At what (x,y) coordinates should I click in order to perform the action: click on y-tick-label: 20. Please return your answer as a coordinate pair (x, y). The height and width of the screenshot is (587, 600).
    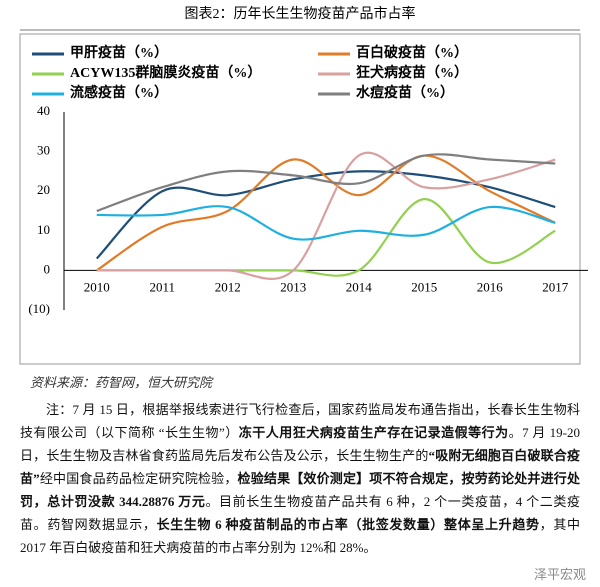
    Looking at the image, I should click on (43, 189).